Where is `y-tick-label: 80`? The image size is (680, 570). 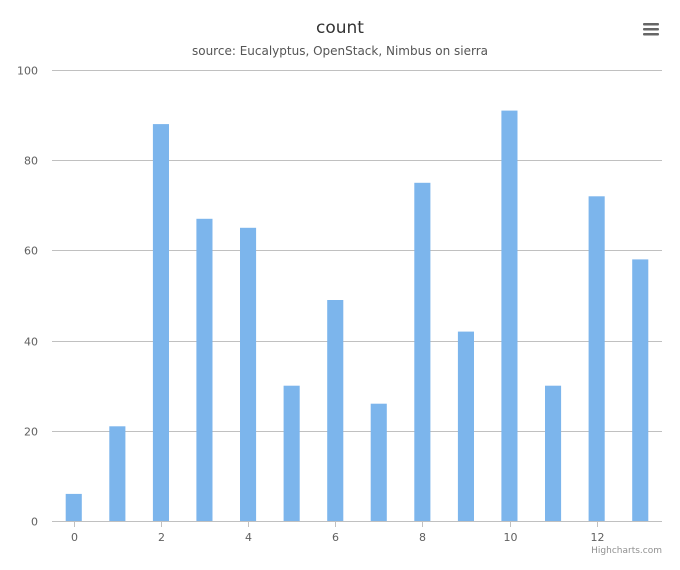 y-tick-label: 80 is located at coordinates (31, 161).